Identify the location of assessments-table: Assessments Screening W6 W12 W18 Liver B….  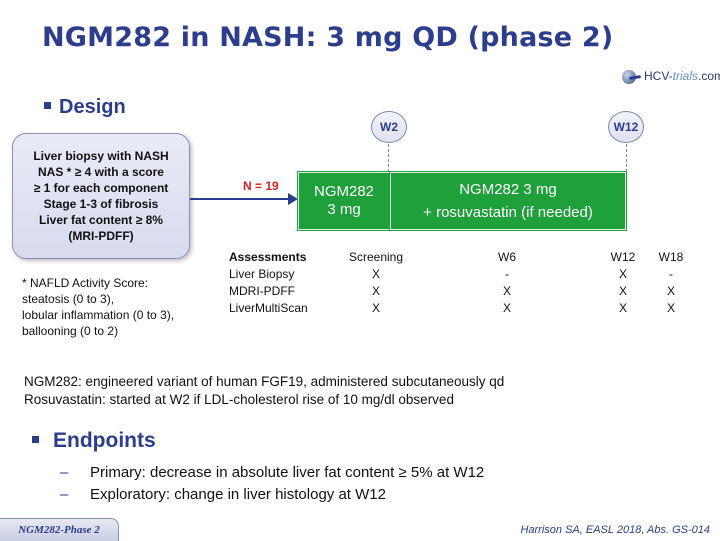
(464, 283).